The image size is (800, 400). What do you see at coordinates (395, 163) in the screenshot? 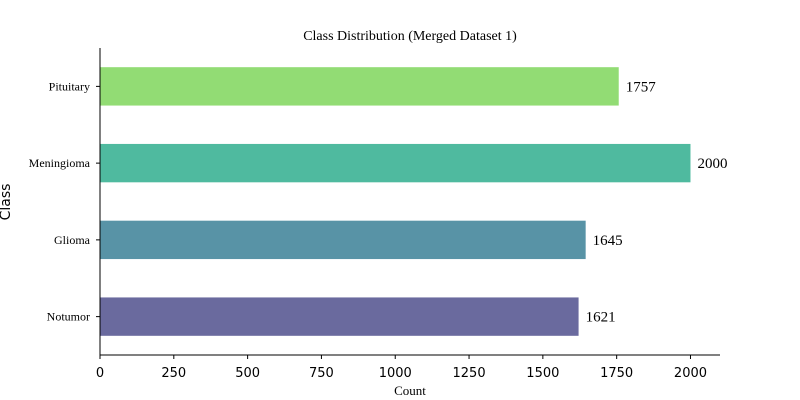
I see `bar-meningioma` at bounding box center [395, 163].